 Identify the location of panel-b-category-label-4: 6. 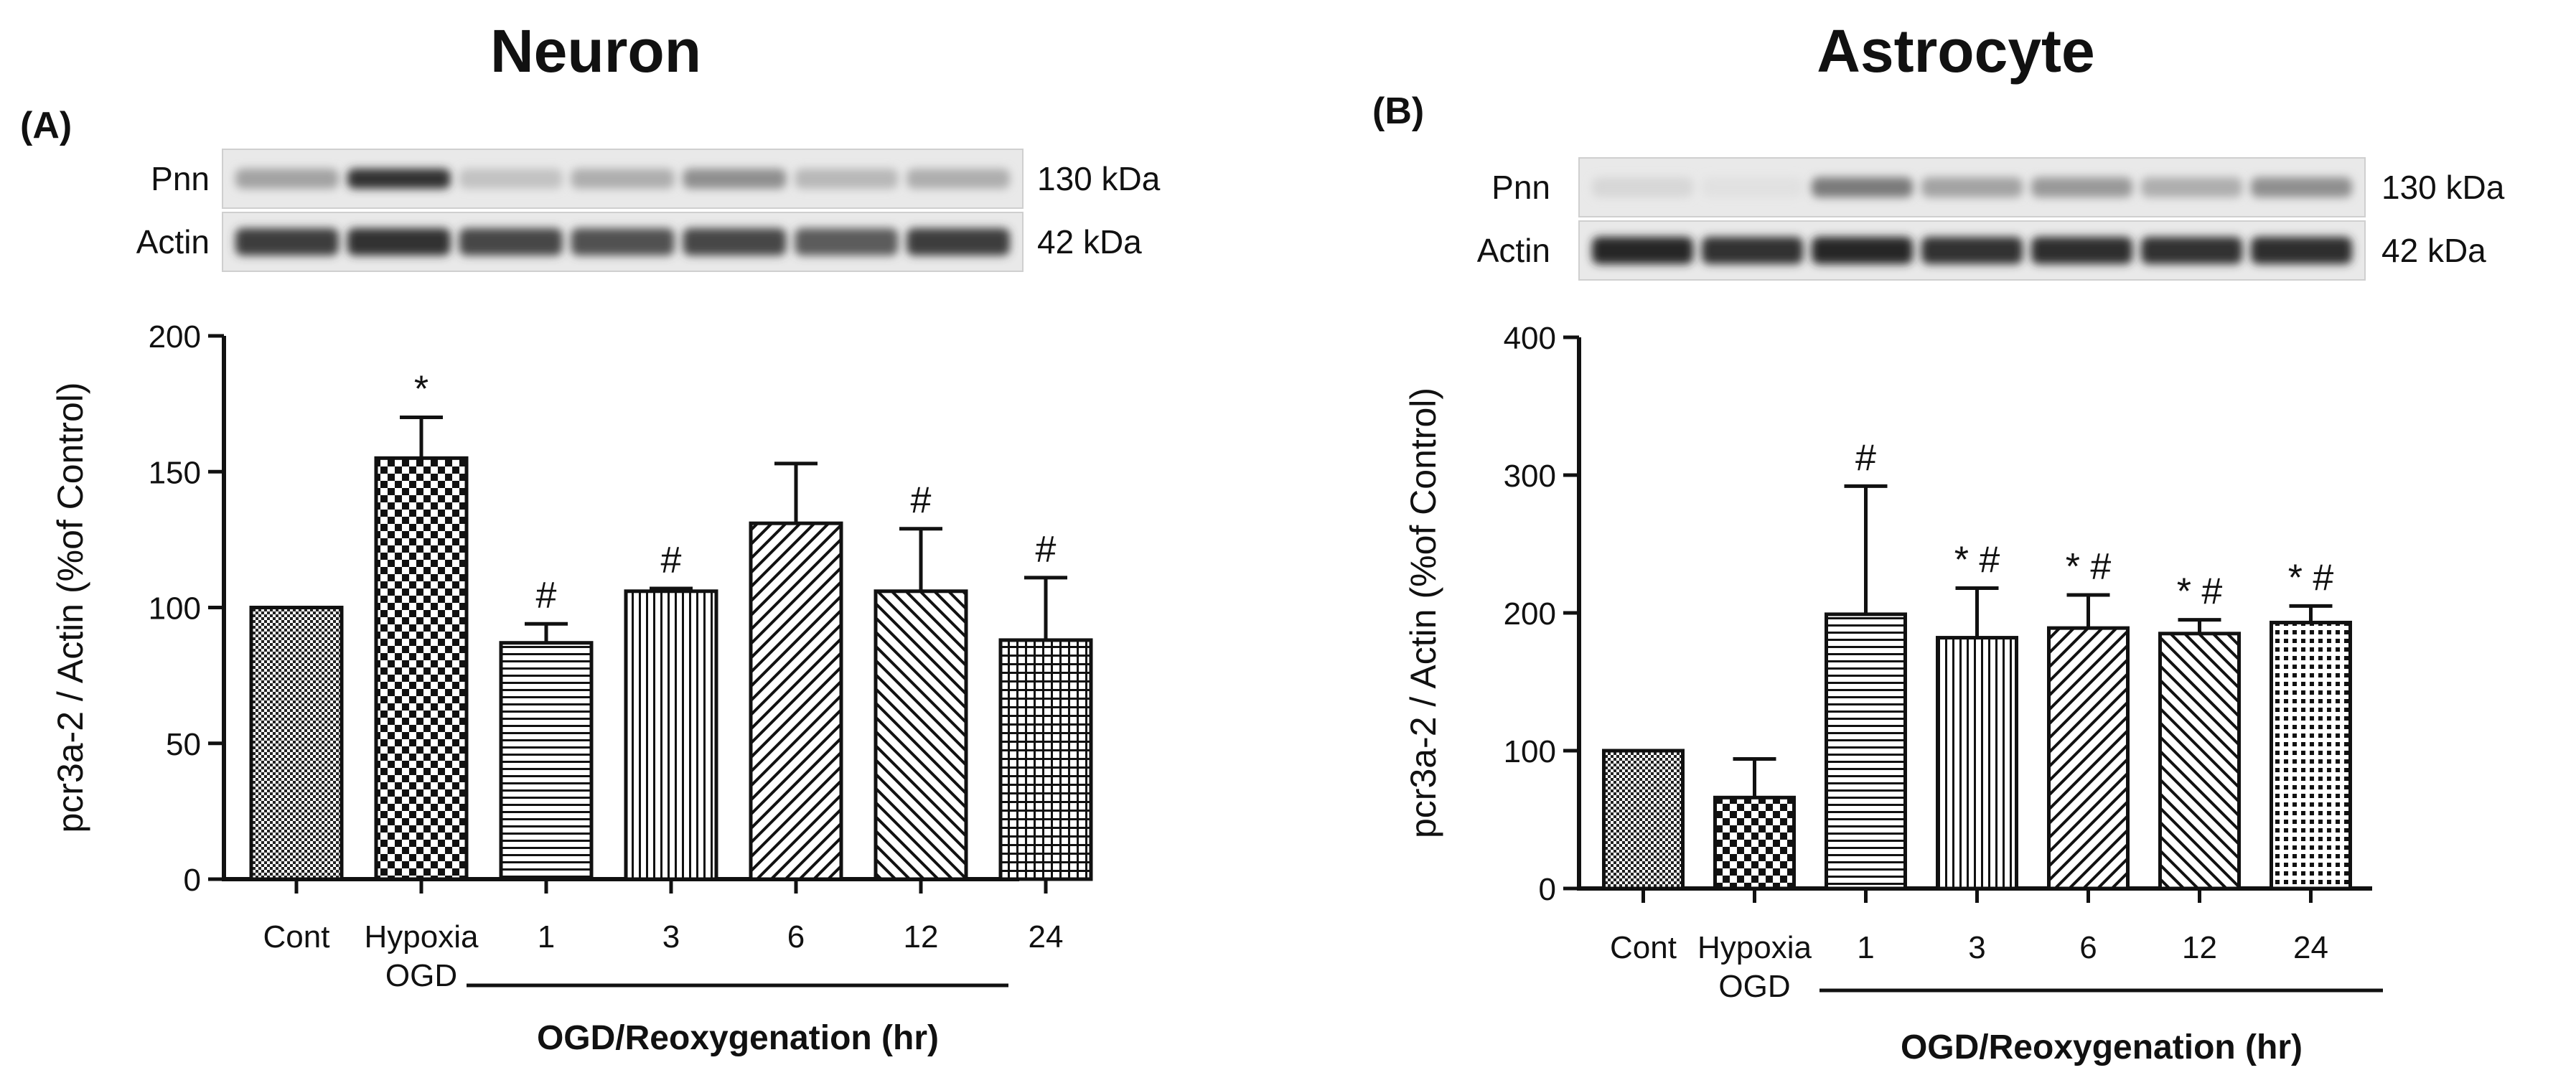
(2088, 947).